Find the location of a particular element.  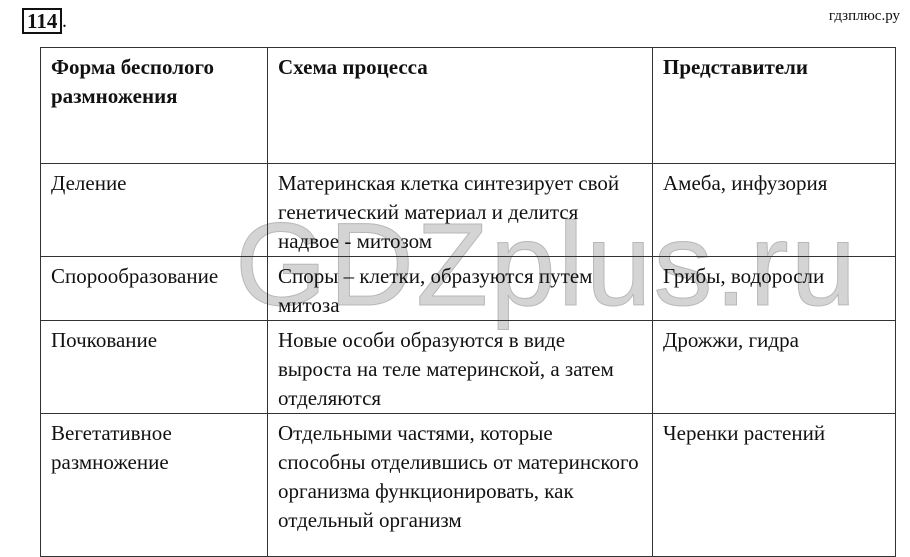

cell-examples: Амеба, инфузория is located at coordinates (774, 210).